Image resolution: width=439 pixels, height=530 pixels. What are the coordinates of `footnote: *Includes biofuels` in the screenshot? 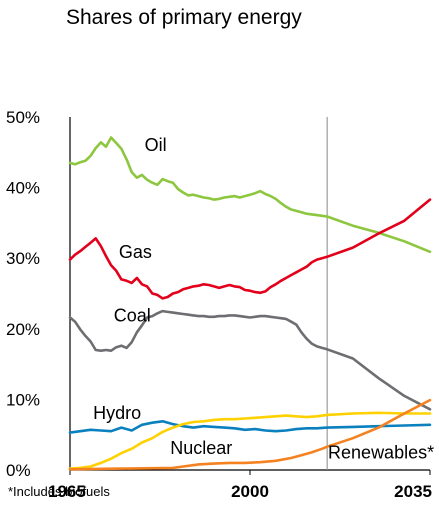 It's located at (59, 491).